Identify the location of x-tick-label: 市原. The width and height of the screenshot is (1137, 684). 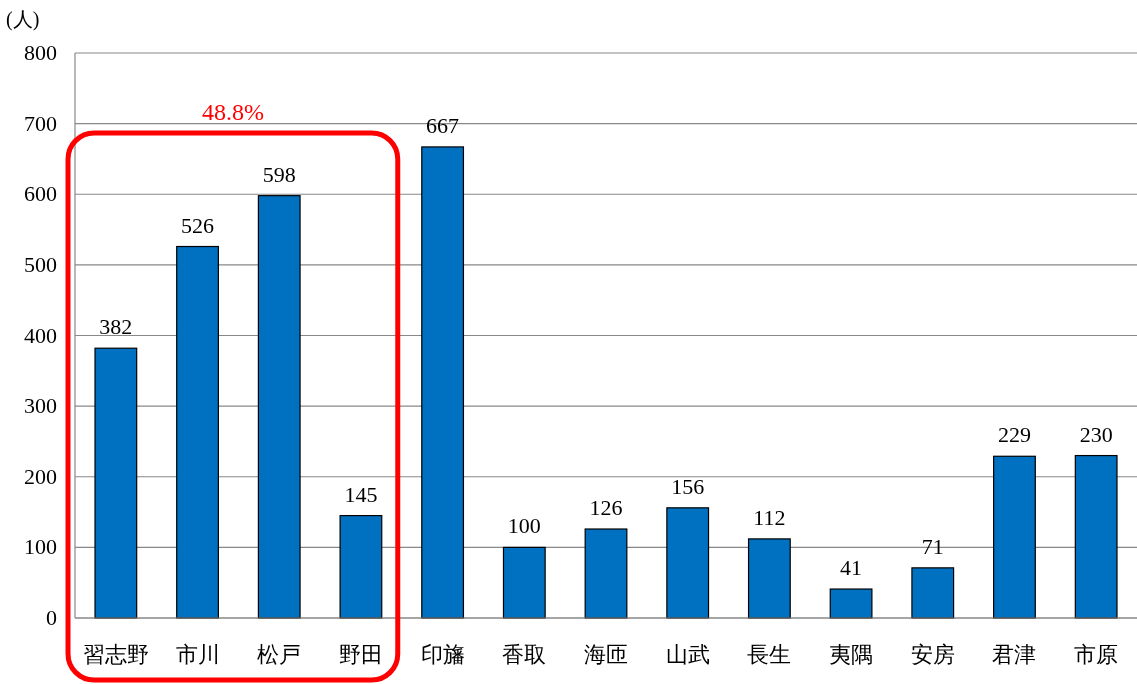
(1096, 654).